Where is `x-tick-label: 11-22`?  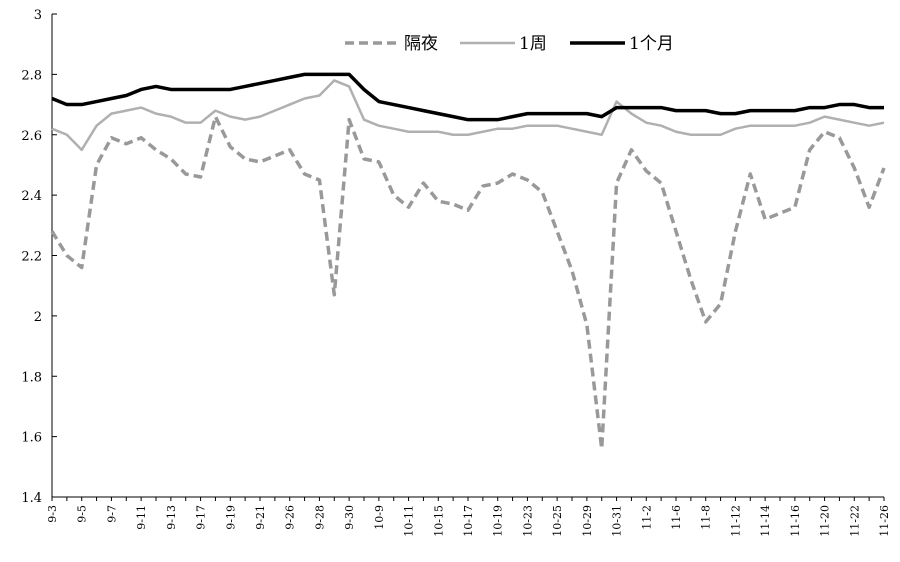 x-tick-label: 11-22 is located at coordinates (854, 521).